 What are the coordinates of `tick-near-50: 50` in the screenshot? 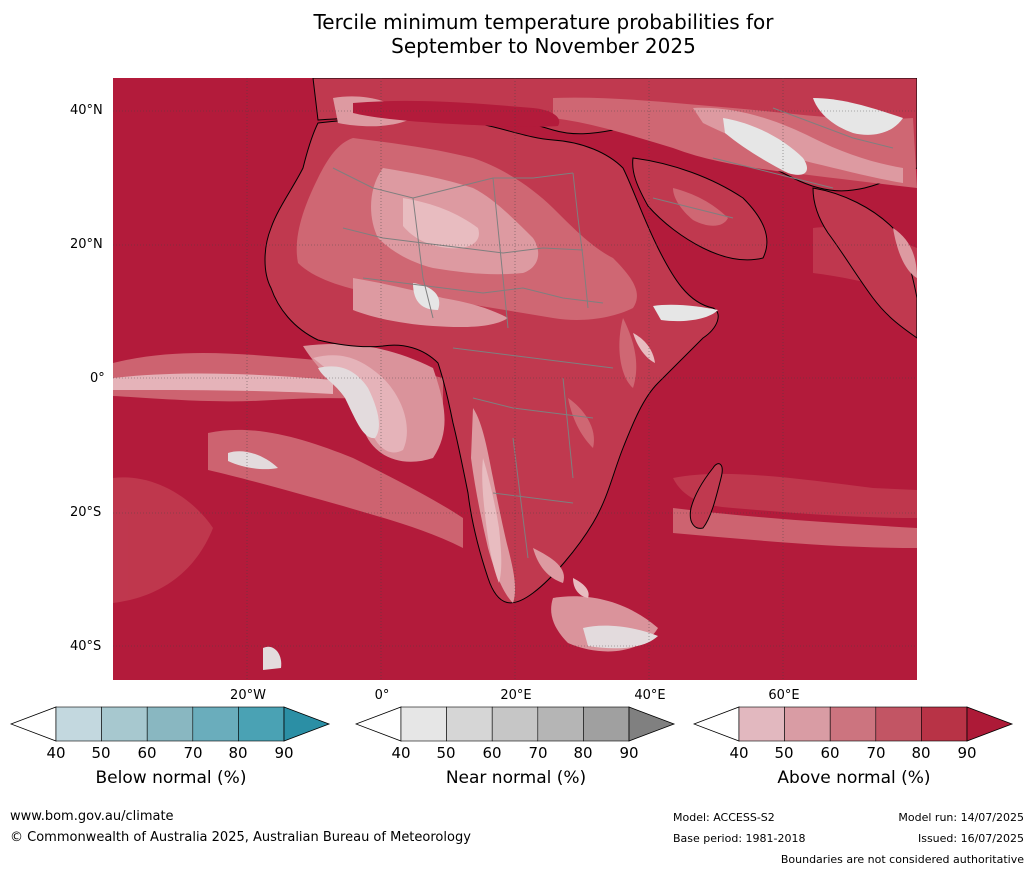 It's located at (446, 753).